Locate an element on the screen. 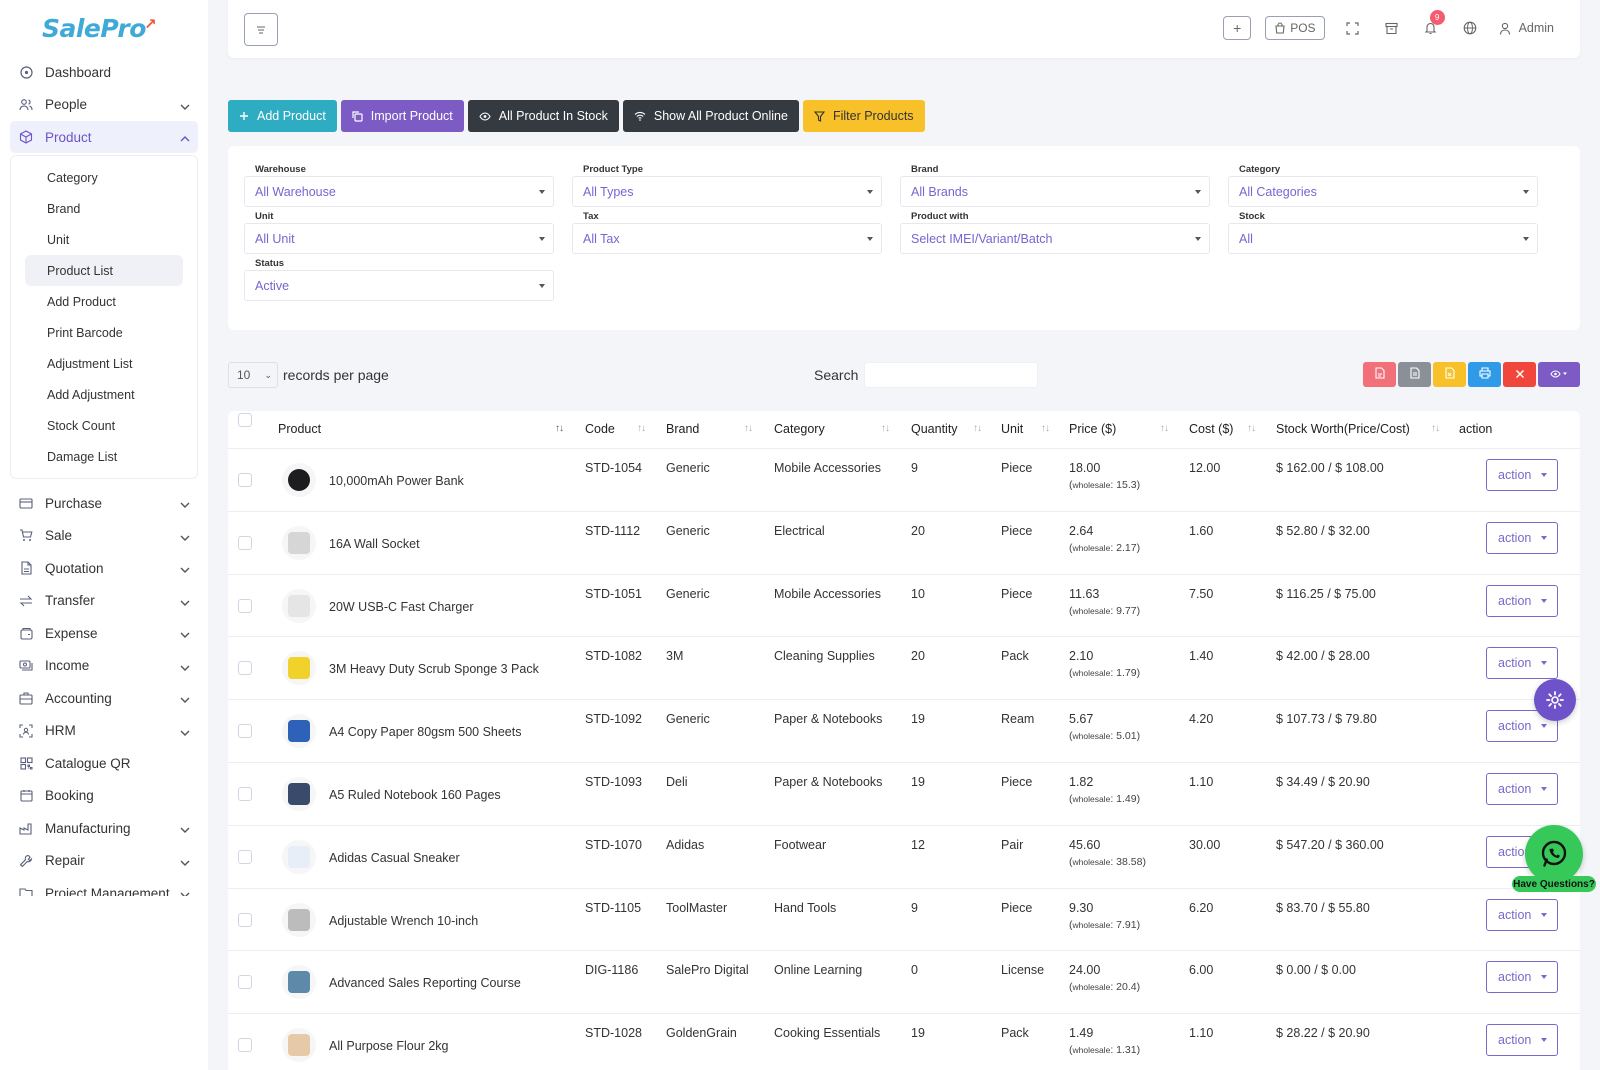 The image size is (1600, 1070). csv-button is located at coordinates (1414, 374).